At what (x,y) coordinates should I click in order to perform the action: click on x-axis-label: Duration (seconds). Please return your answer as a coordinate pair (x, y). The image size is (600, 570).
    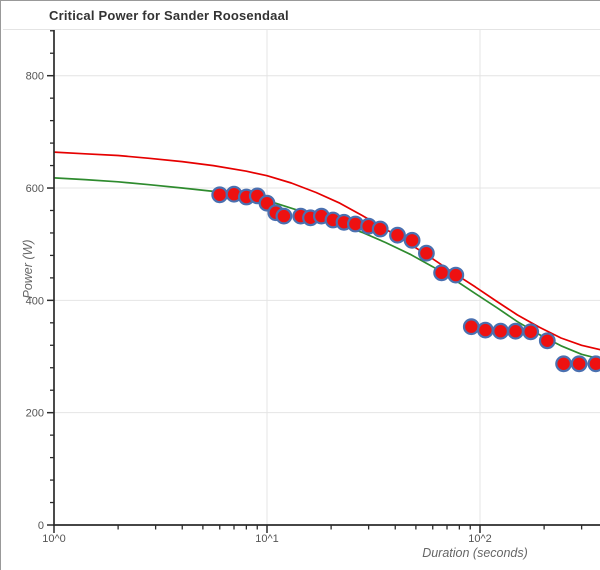
    Looking at the image, I should click on (475, 553).